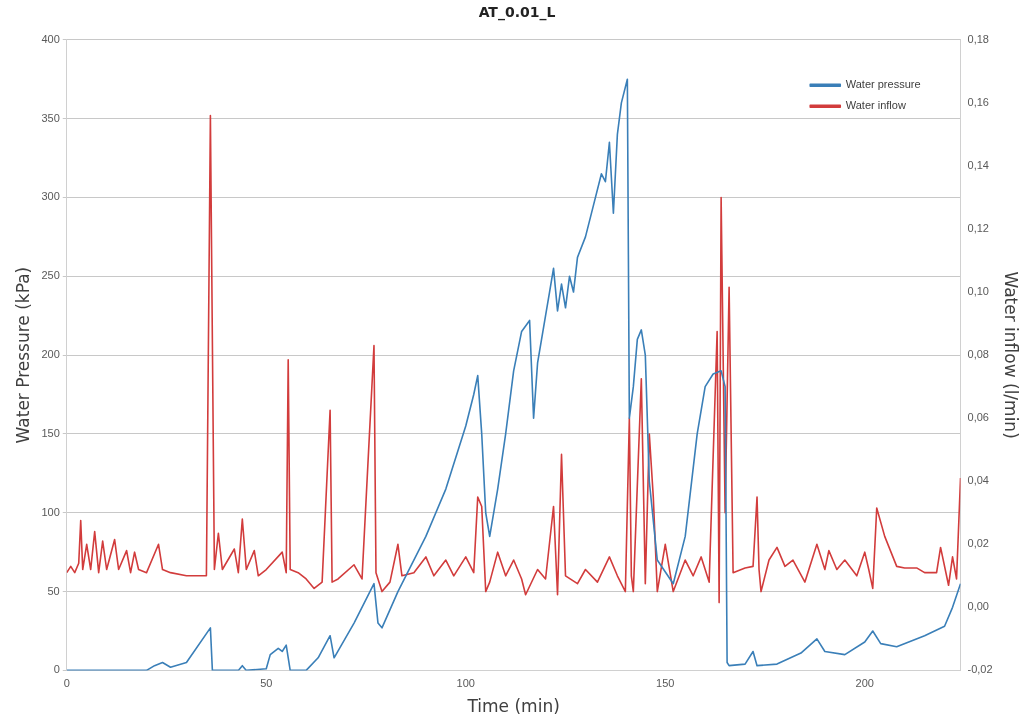  What do you see at coordinates (50, 432) in the screenshot?
I see `y-tick-label: 150` at bounding box center [50, 432].